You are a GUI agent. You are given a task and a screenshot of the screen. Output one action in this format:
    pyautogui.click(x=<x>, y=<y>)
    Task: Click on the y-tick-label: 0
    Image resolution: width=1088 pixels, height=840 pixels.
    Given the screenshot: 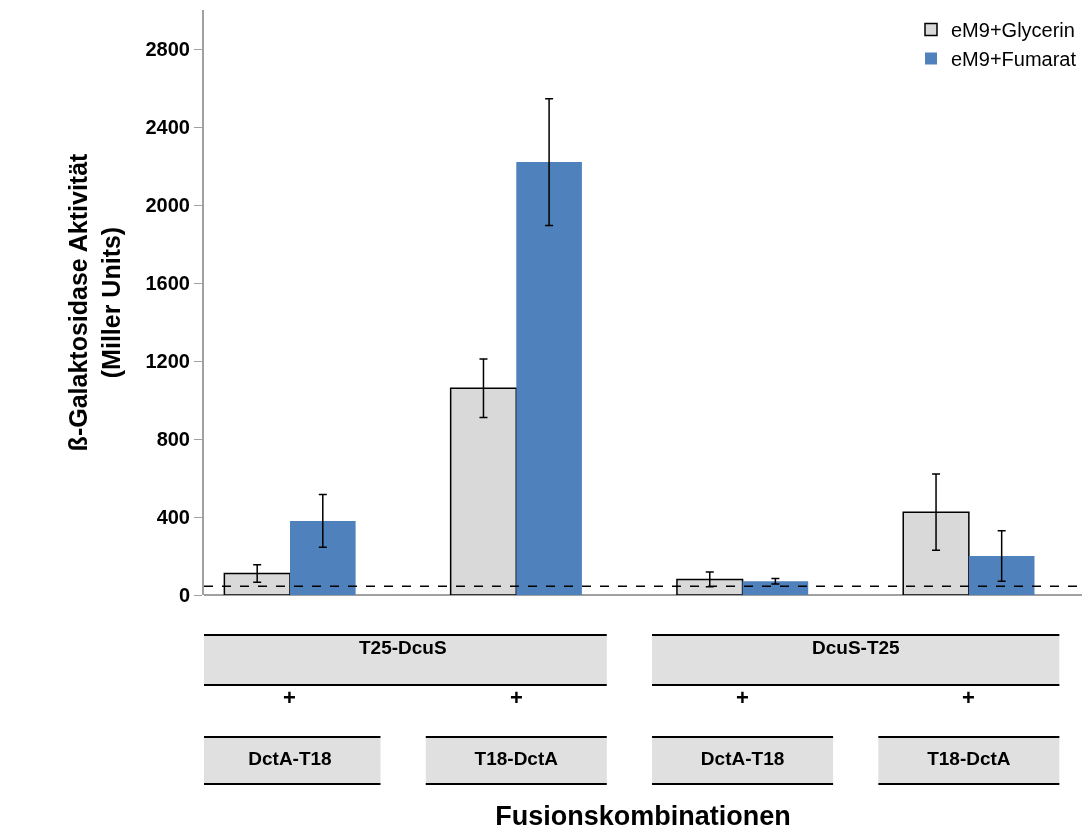 What is the action you would take?
    pyautogui.click(x=184, y=595)
    